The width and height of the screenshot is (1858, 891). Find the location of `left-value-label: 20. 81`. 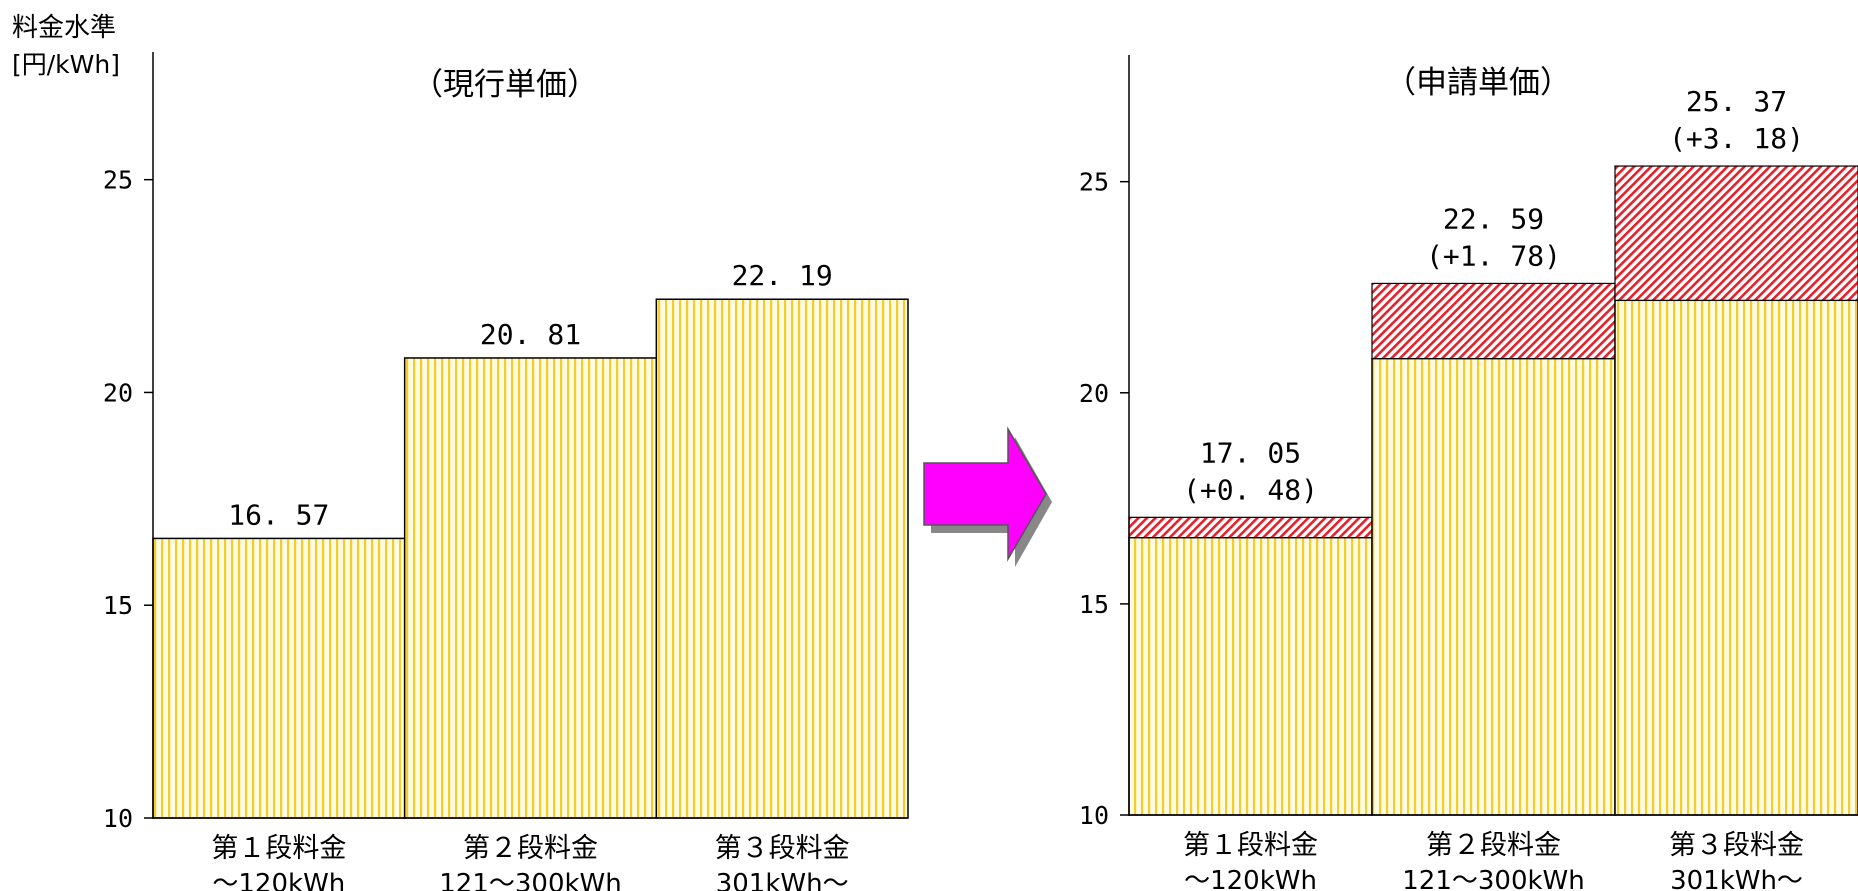

left-value-label: 20. 81 is located at coordinates (530, 334).